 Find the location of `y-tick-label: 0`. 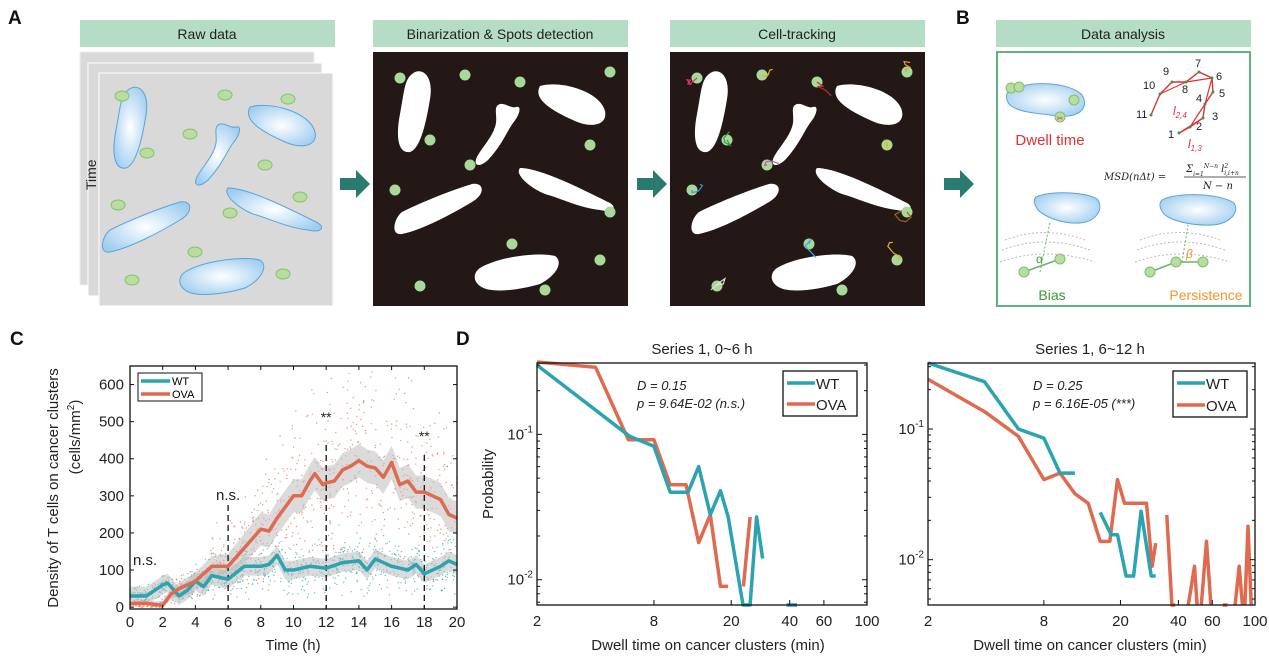

y-tick-label: 0 is located at coordinates (120, 607).